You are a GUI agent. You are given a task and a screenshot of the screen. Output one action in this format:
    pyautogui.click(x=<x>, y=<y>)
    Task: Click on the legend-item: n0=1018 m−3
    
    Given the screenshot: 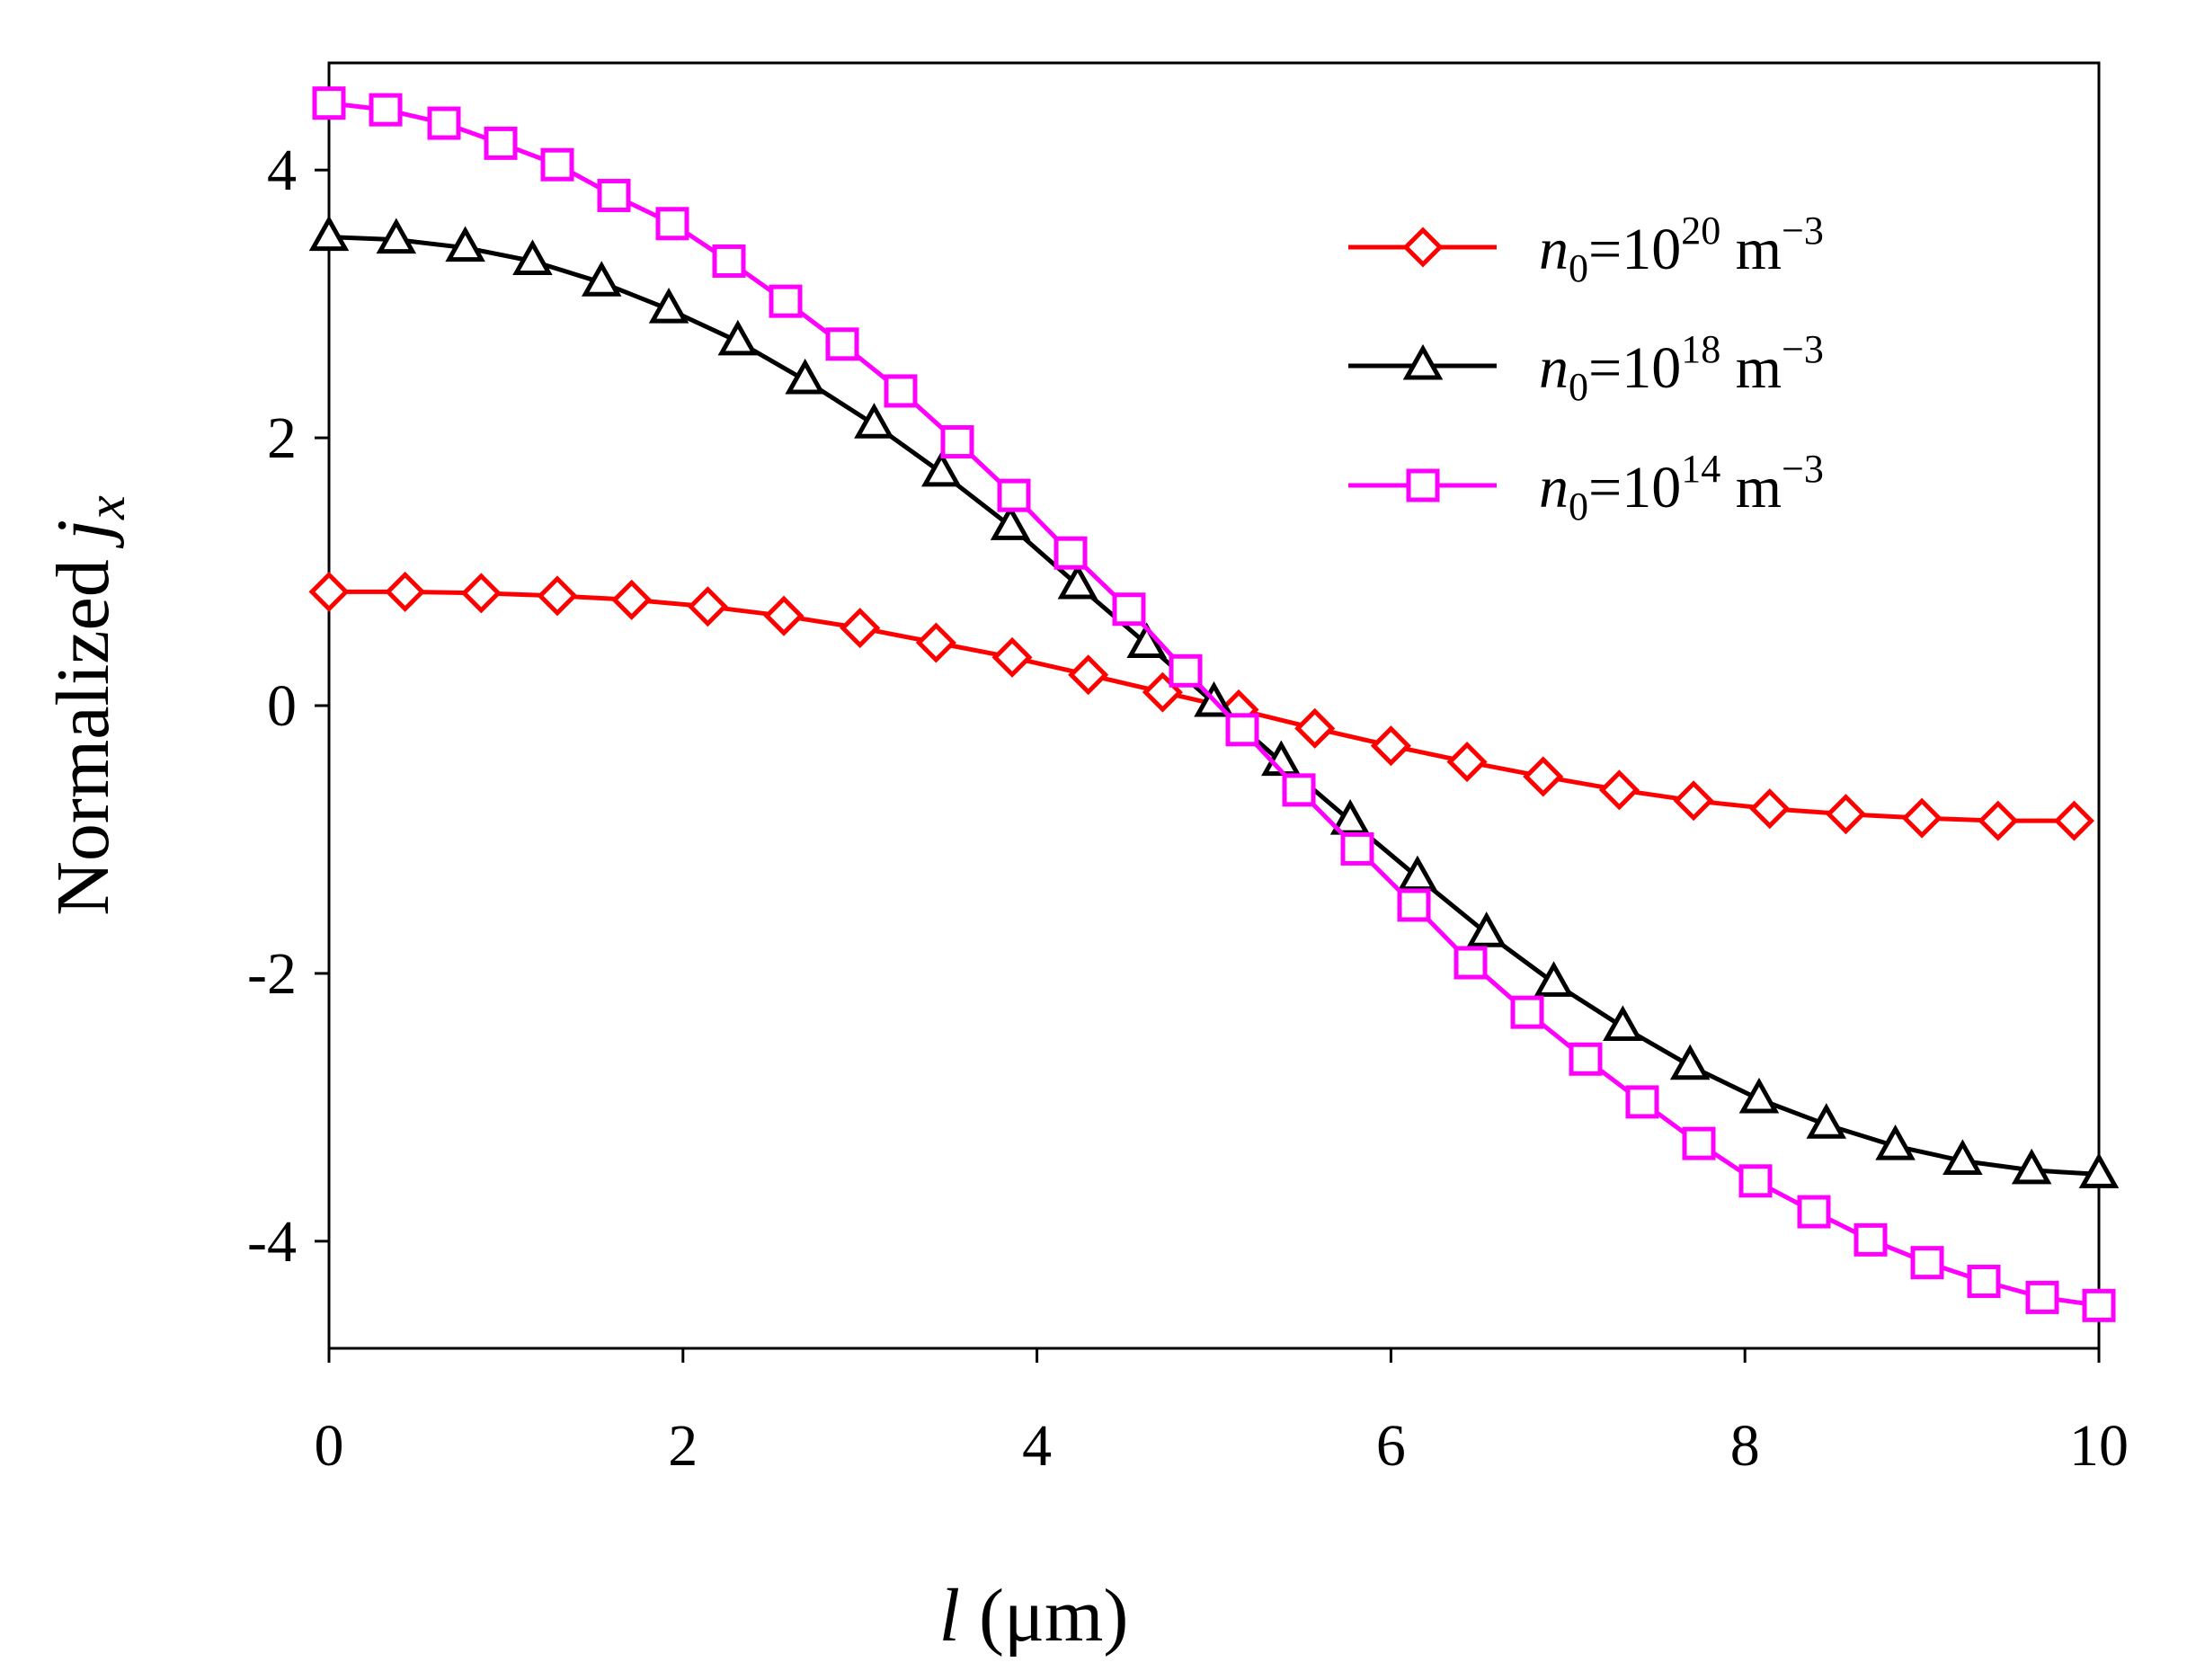 What is the action you would take?
    pyautogui.click(x=1586, y=368)
    